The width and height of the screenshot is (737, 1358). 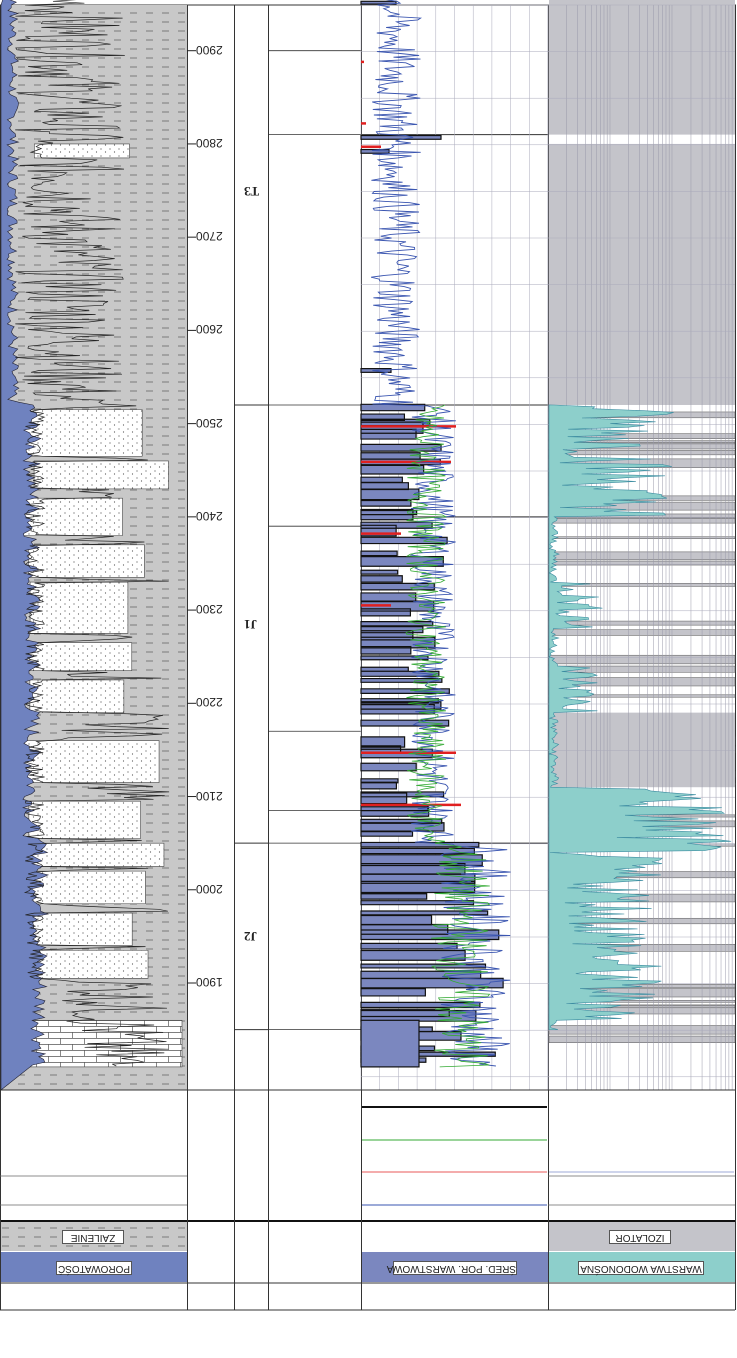 What do you see at coordinates (448, 736) in the screenshot?
I see `porosity-curve-green` at bounding box center [448, 736].